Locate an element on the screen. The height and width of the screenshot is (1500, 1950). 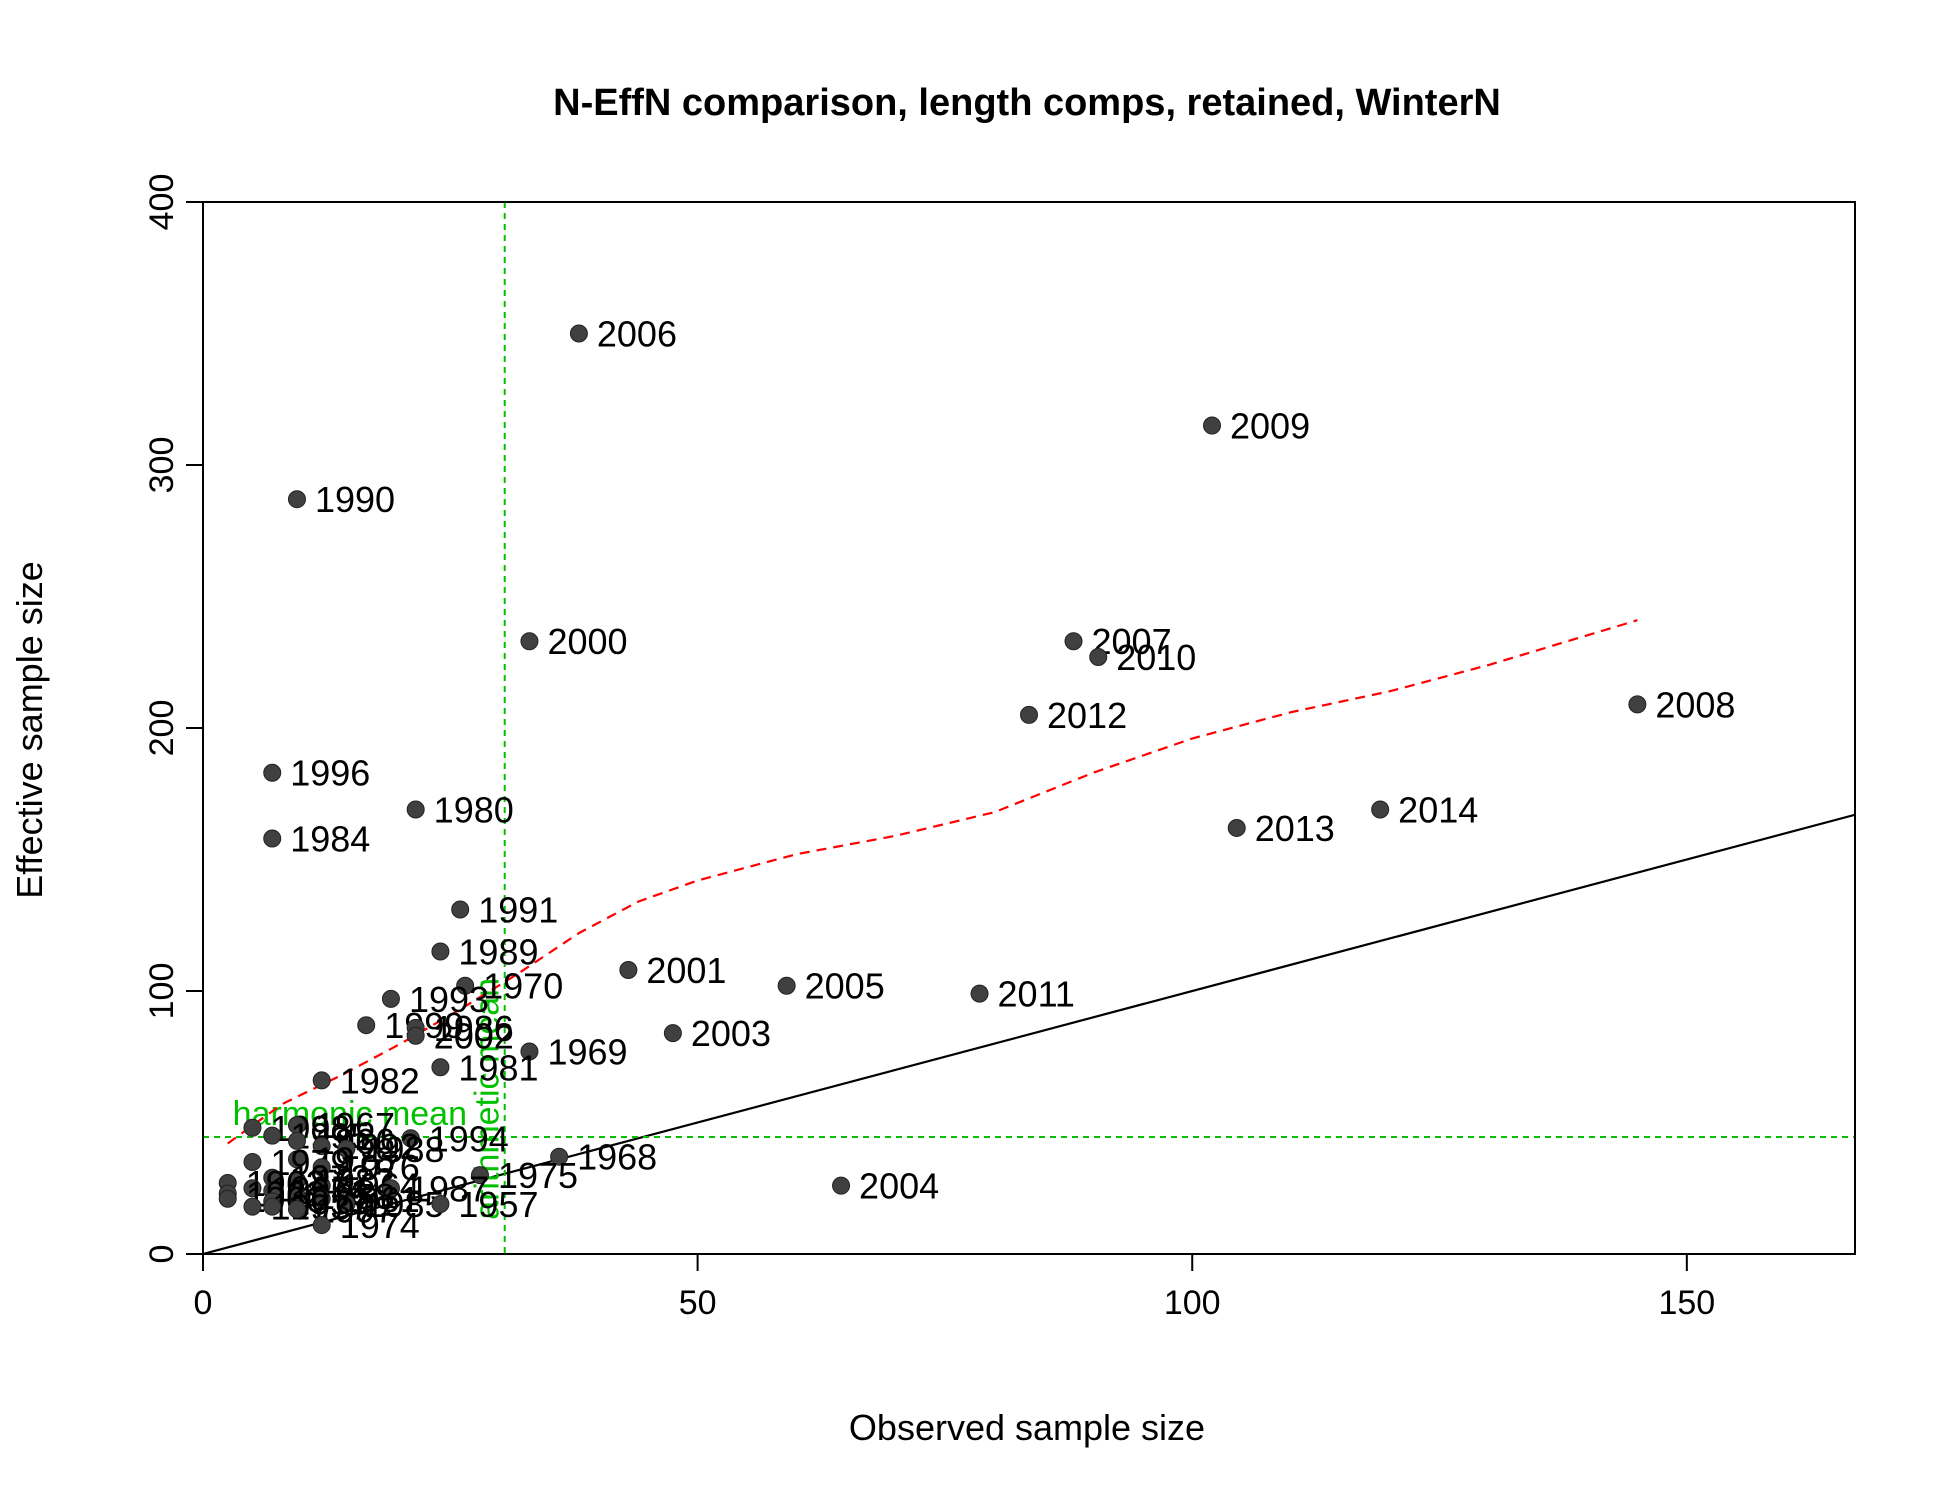
data-point-label: 1957 is located at coordinates (498, 1204).